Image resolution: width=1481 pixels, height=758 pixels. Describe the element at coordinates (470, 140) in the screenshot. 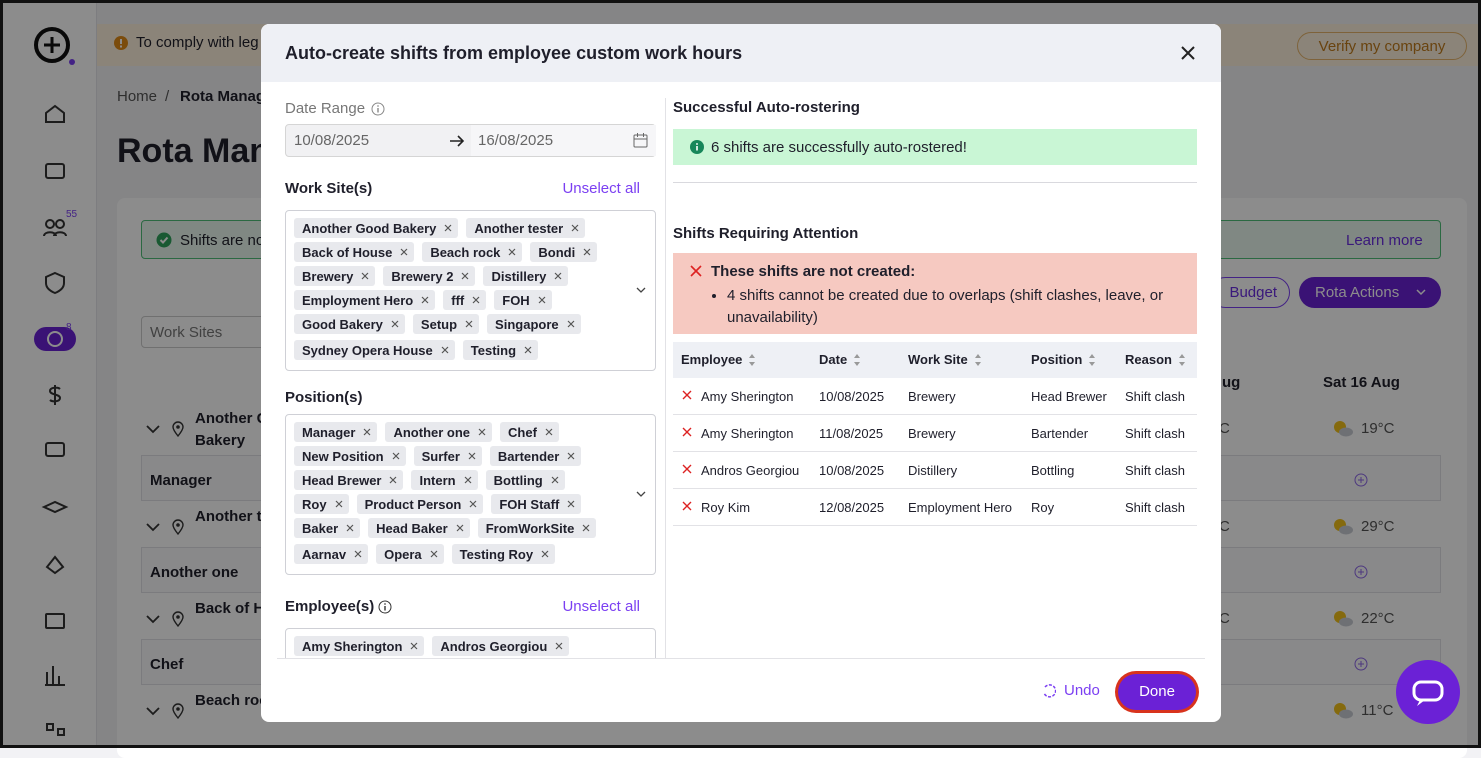

I see `date-range-input: 10/08/2025 16/08/2025` at that location.